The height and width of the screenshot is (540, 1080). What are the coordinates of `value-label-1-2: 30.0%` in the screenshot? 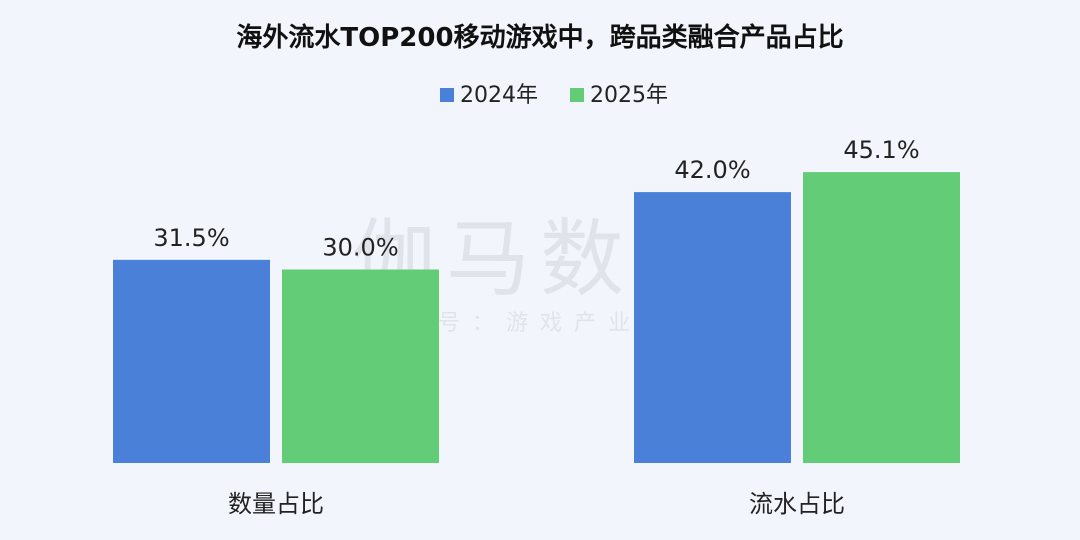 It's located at (360, 248).